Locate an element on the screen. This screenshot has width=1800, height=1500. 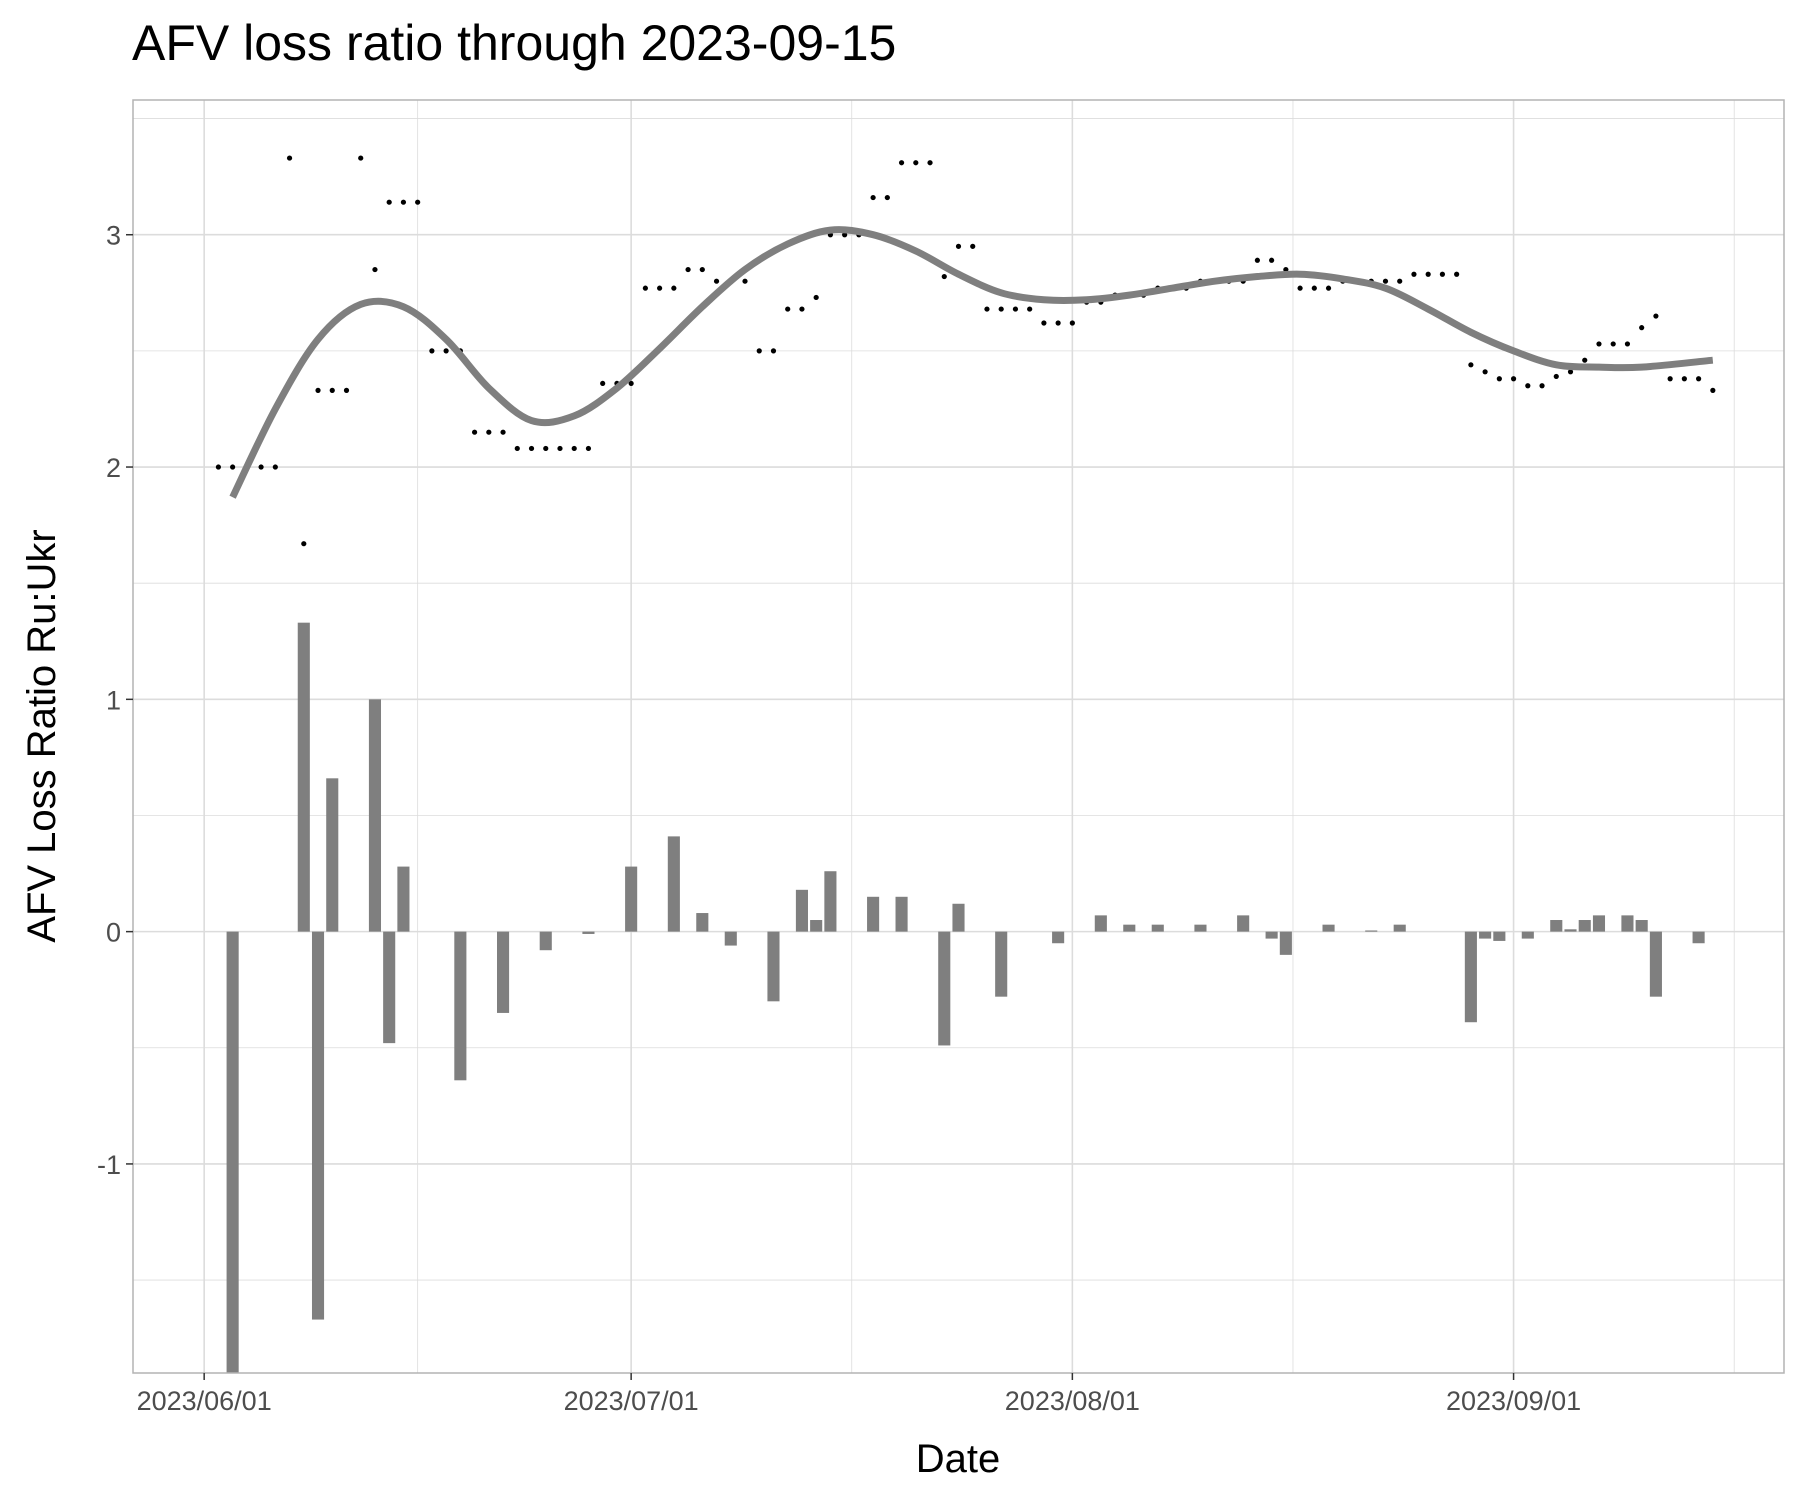
x-axis-ticks: 2023/06/01 2023/07/01 2023/08/01 2023/09/01 is located at coordinates (859, 1394).